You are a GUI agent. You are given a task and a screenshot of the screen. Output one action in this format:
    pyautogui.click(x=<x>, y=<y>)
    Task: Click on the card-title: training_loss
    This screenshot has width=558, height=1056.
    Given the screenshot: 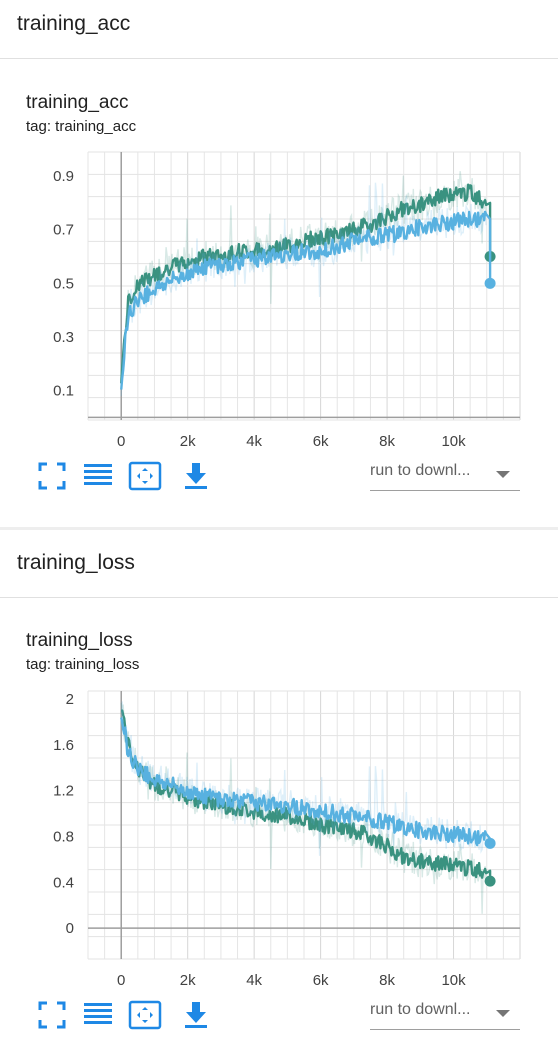 What is the action you would take?
    pyautogui.click(x=79, y=640)
    